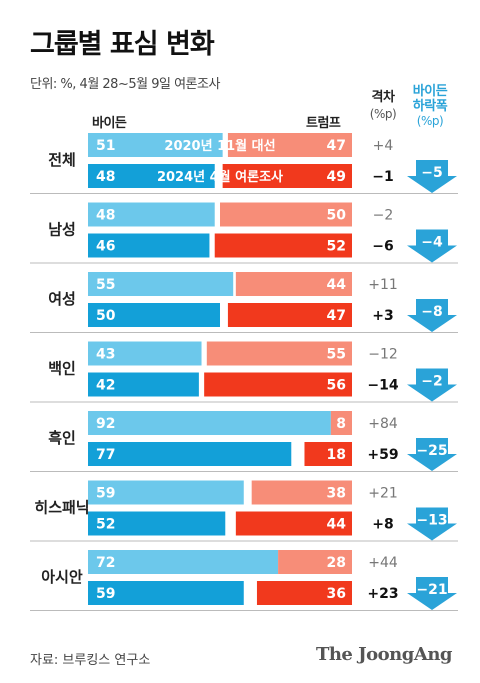  Describe the element at coordinates (105, 563) in the screenshot. I see `biden-value-label: 72` at that location.